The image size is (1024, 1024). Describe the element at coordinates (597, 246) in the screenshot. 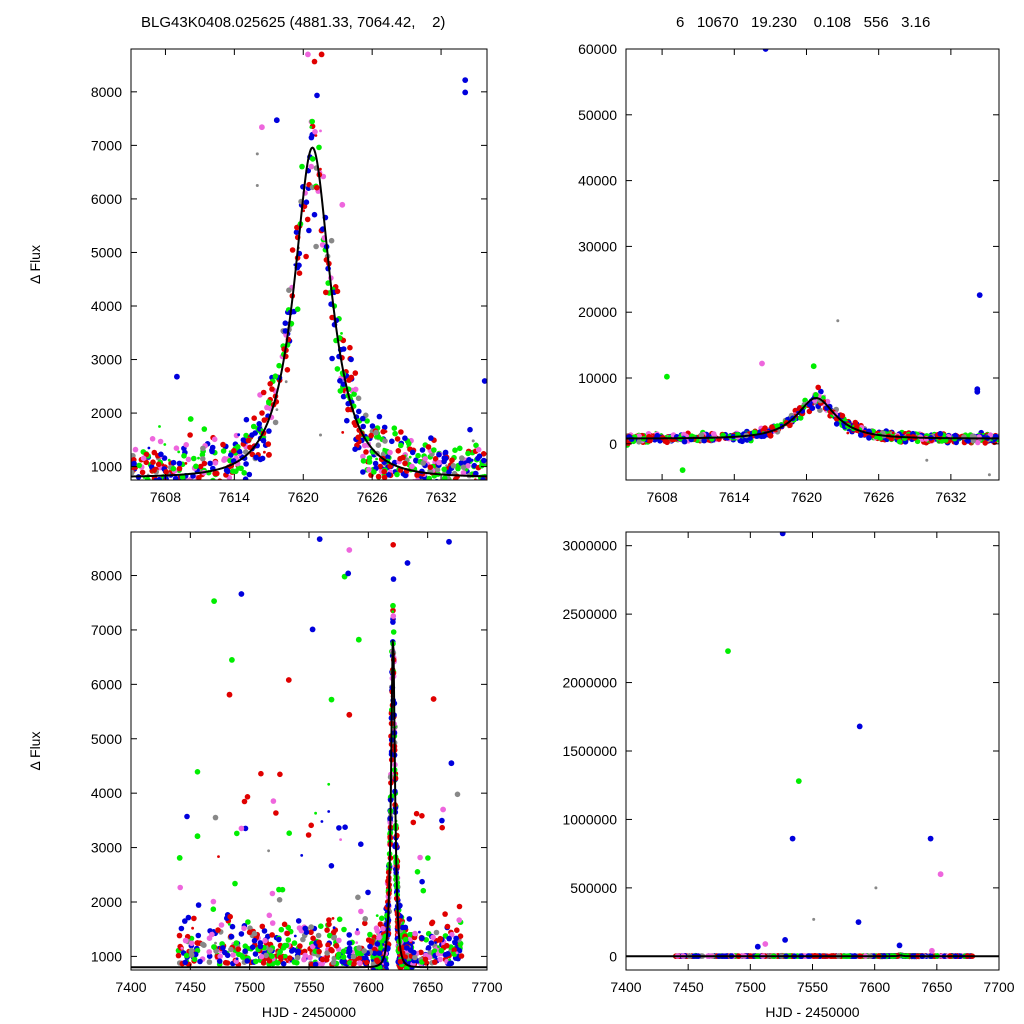

I see `y-tick-label: 30000` at that location.